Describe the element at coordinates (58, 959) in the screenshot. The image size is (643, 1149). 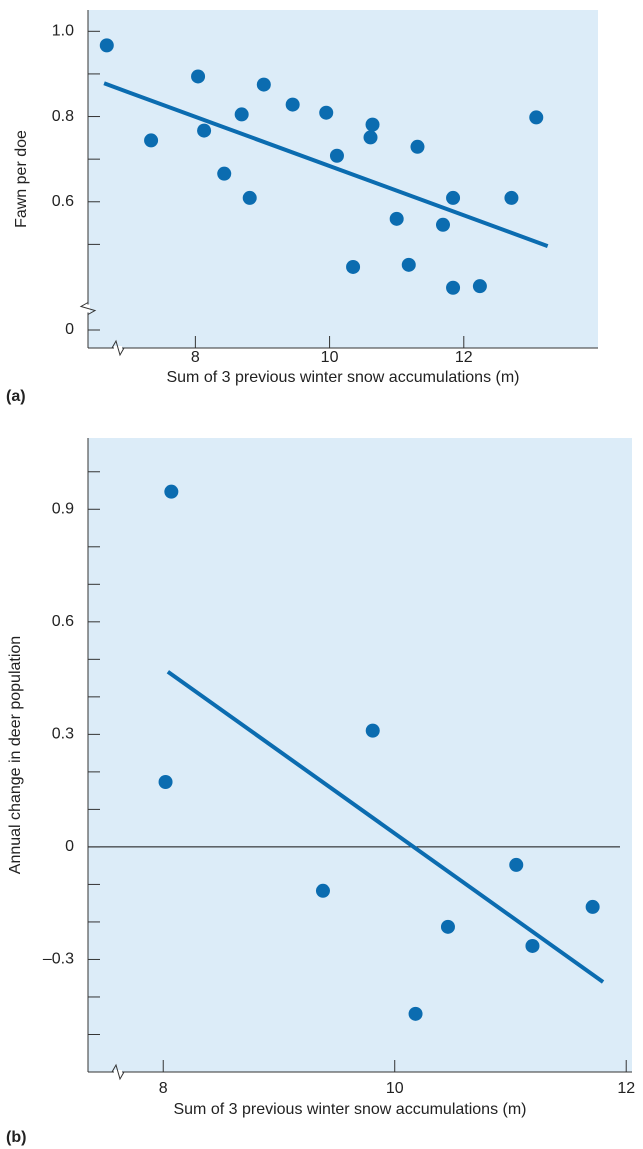
I see `y-tick-label: –0.3` at that location.